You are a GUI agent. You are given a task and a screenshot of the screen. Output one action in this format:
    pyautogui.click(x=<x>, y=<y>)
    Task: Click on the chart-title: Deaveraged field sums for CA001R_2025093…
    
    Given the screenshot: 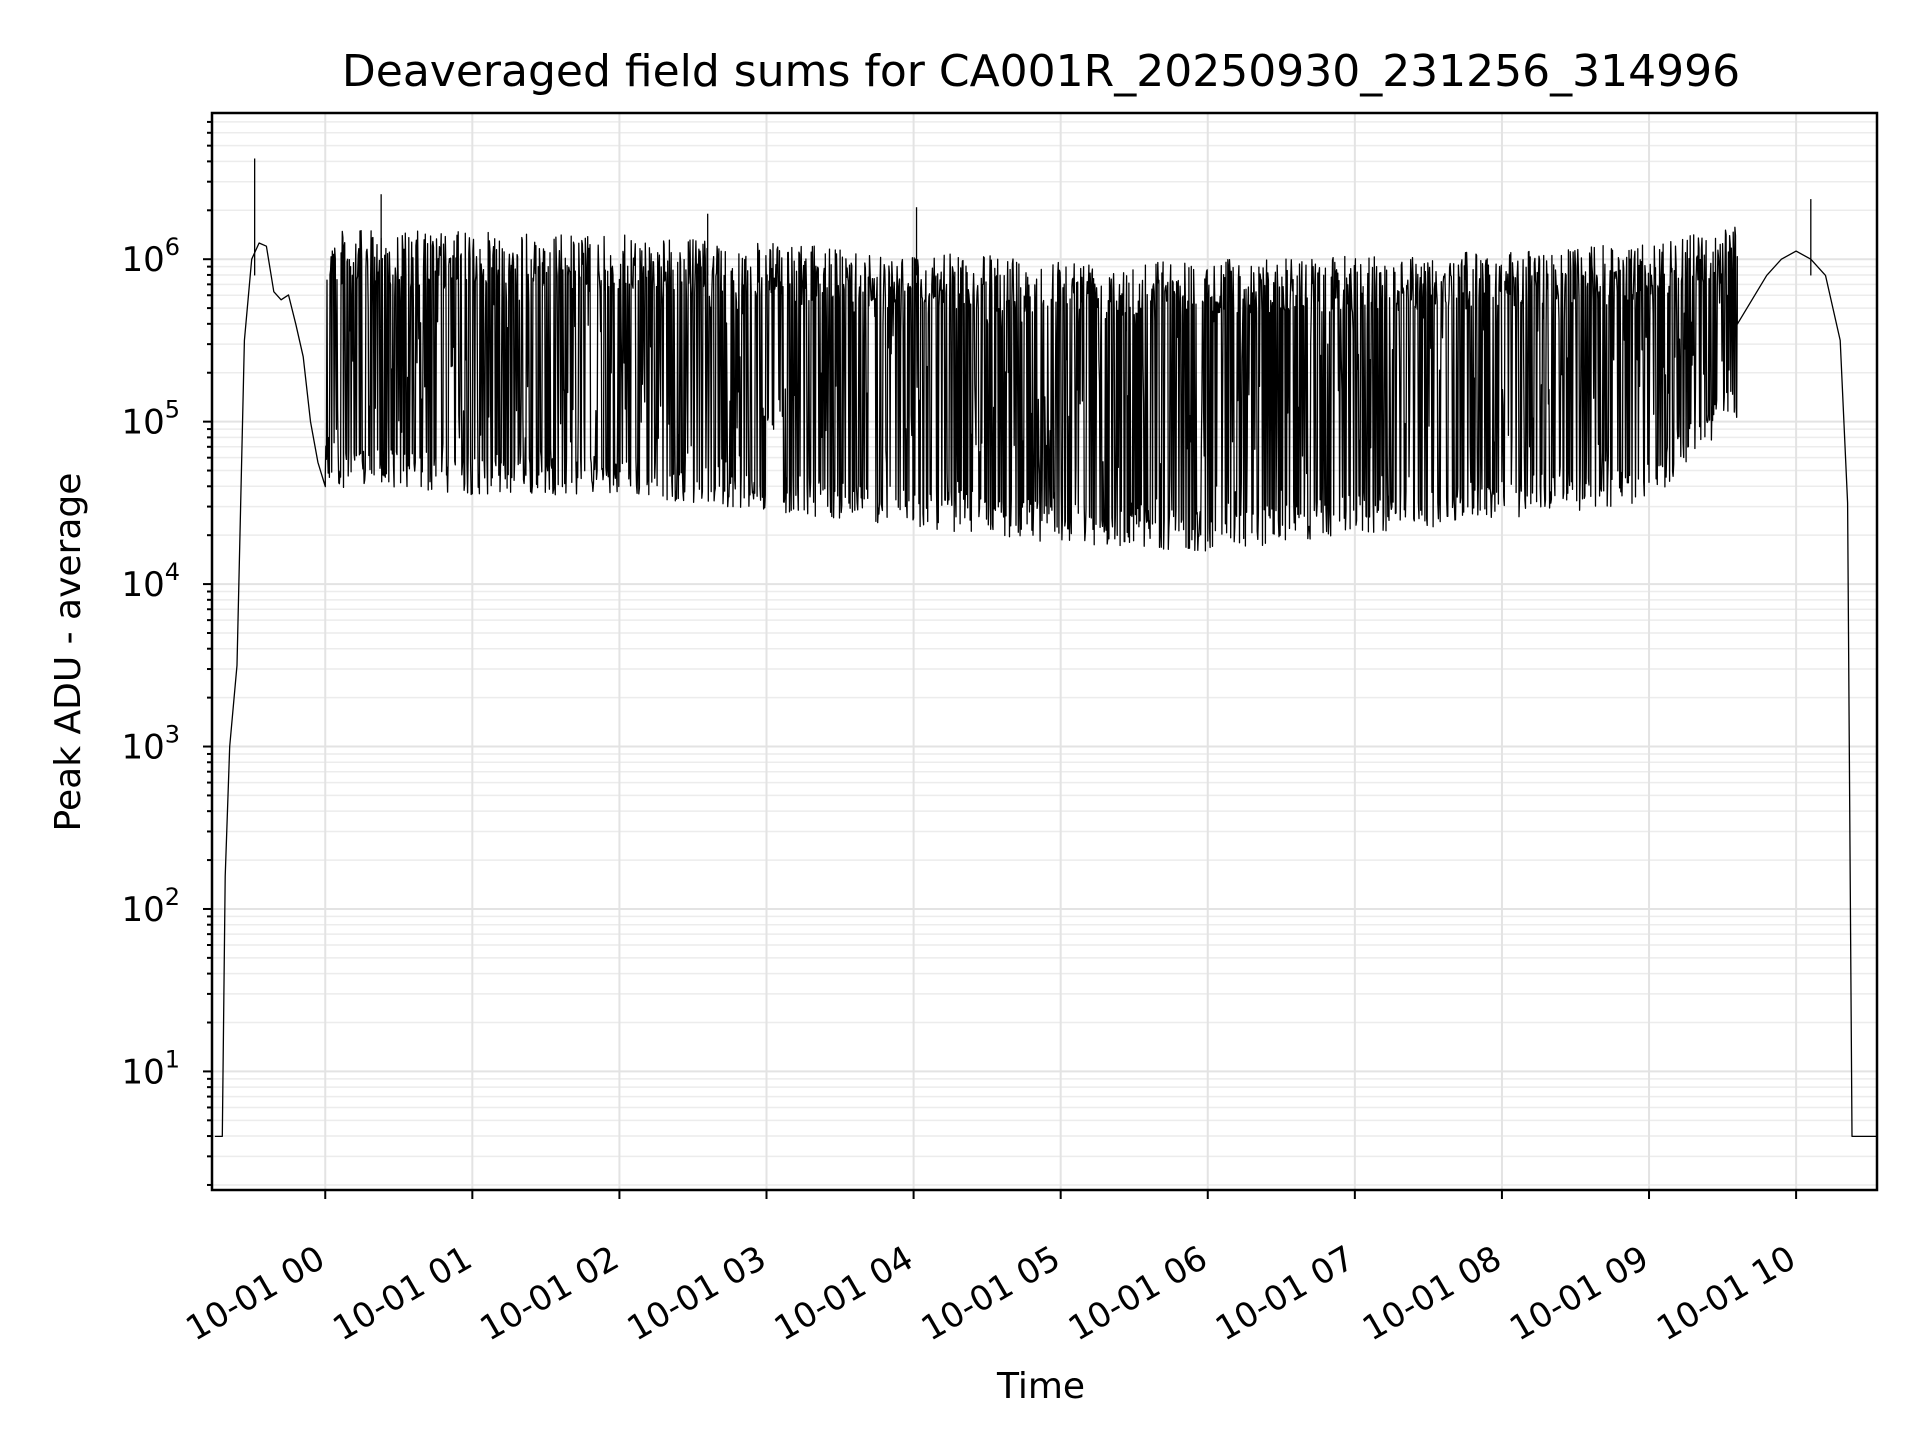 What is the action you would take?
    pyautogui.click(x=1041, y=71)
    